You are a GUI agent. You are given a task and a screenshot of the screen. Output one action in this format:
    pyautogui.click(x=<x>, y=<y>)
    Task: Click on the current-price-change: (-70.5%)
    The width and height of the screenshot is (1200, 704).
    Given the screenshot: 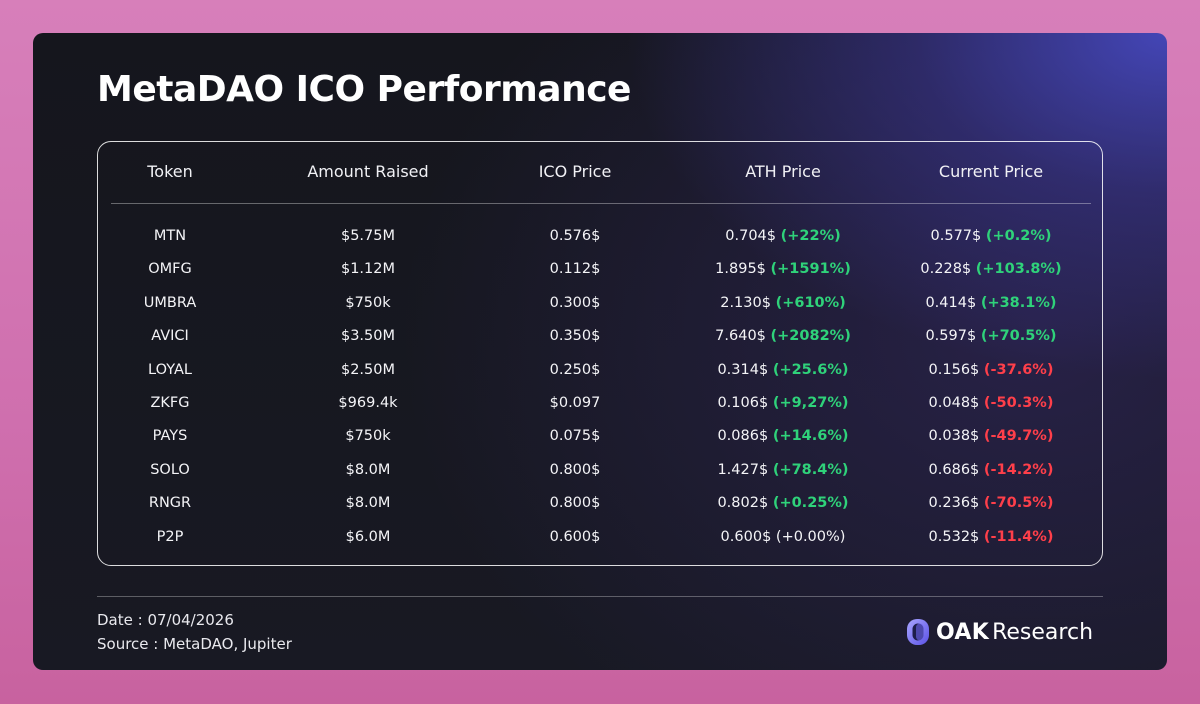 What is the action you would take?
    pyautogui.click(x=1018, y=503)
    